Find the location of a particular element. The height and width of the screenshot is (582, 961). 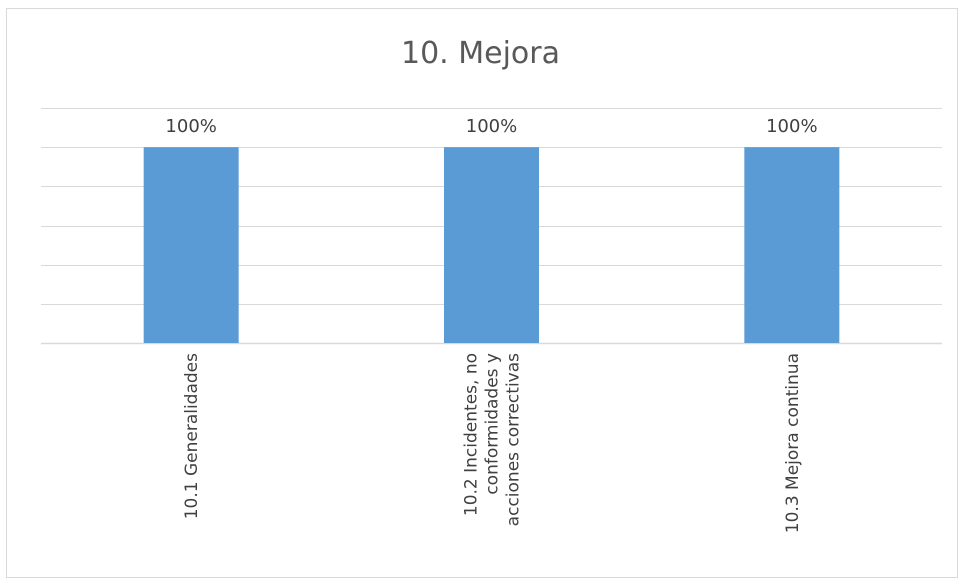

category-label: 10.1 Generalidades is located at coordinates (192, 436).